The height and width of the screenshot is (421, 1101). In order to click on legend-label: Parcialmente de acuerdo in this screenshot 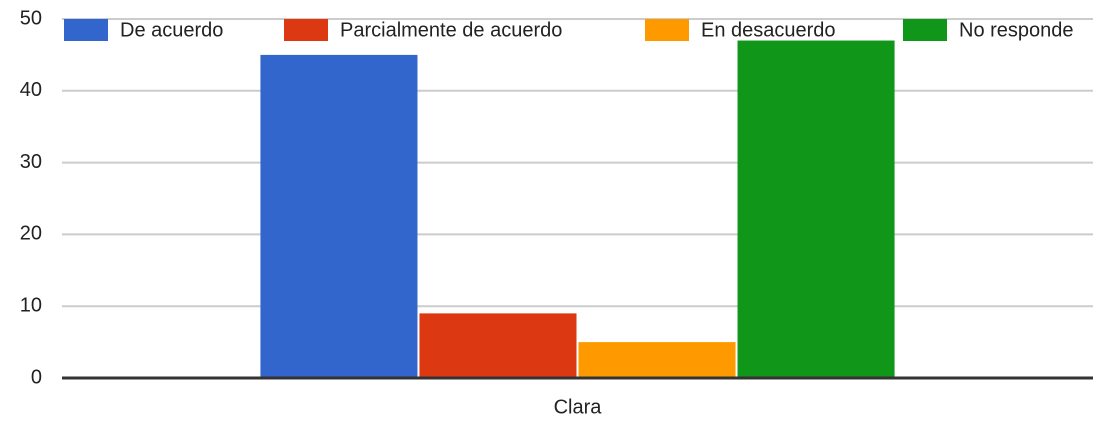, I will do `click(451, 30)`.